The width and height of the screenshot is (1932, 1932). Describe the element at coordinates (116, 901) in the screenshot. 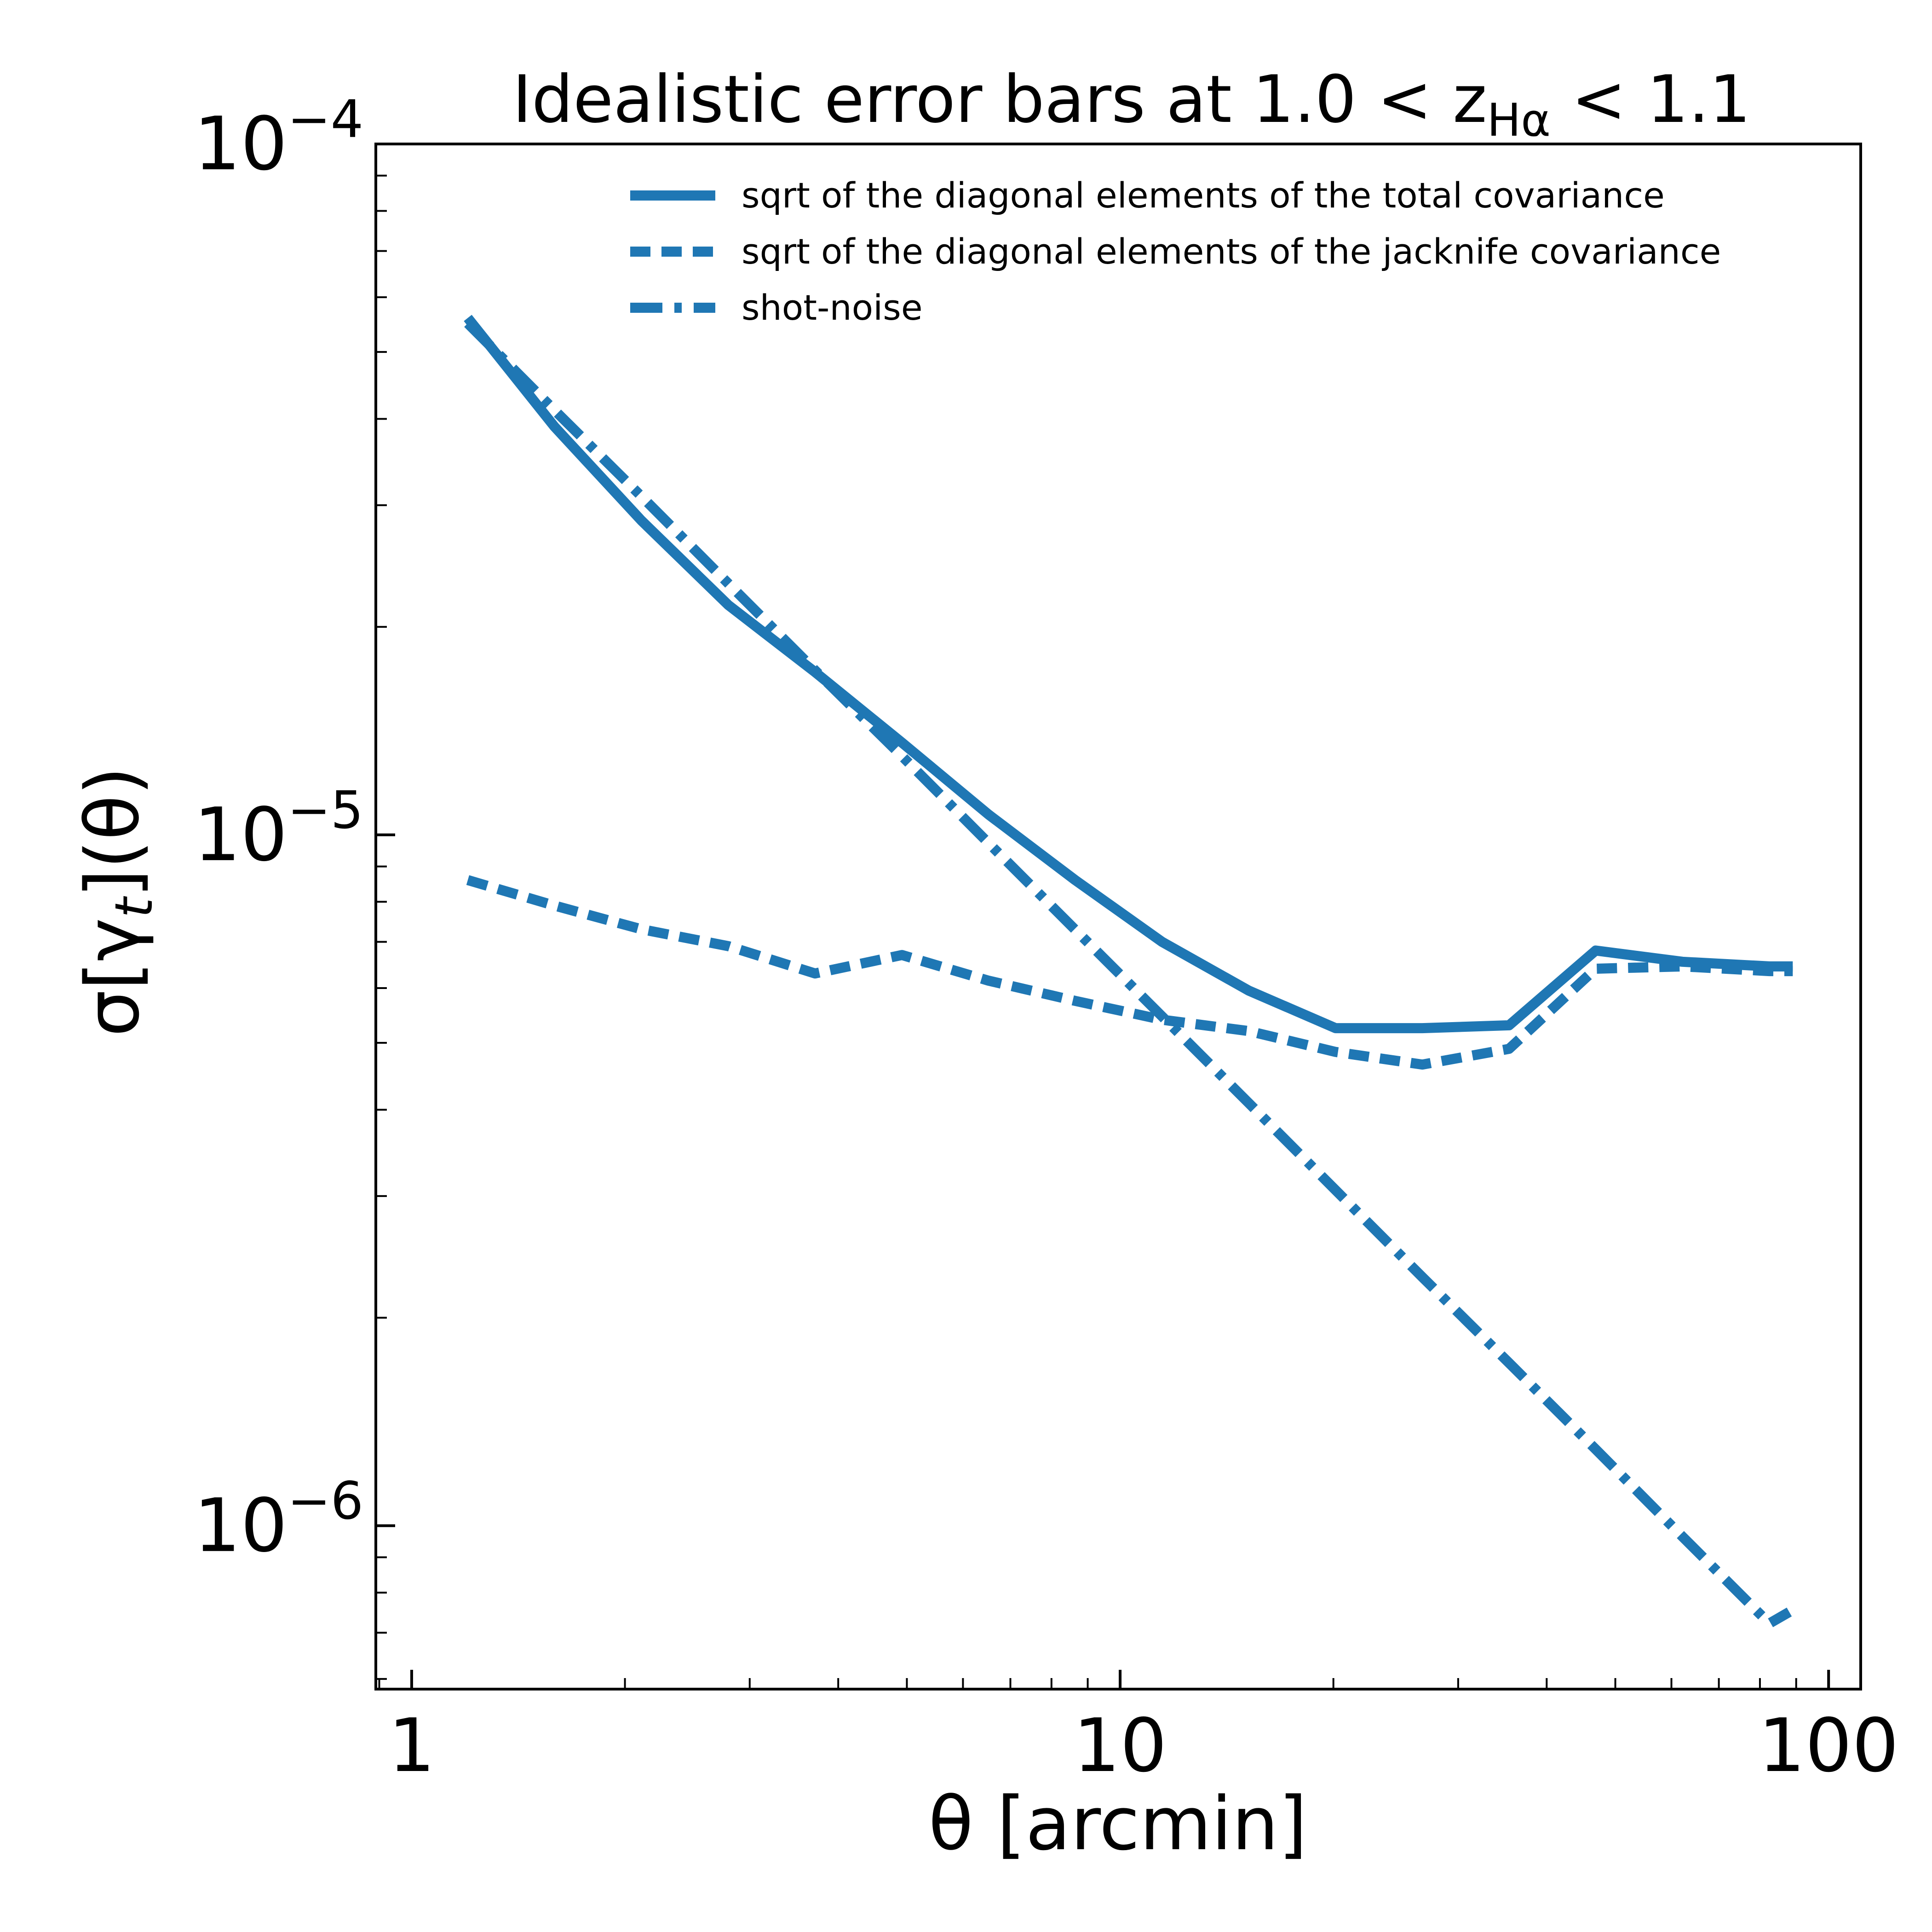

I see `y-axis-label: σ[γt](θ)` at that location.